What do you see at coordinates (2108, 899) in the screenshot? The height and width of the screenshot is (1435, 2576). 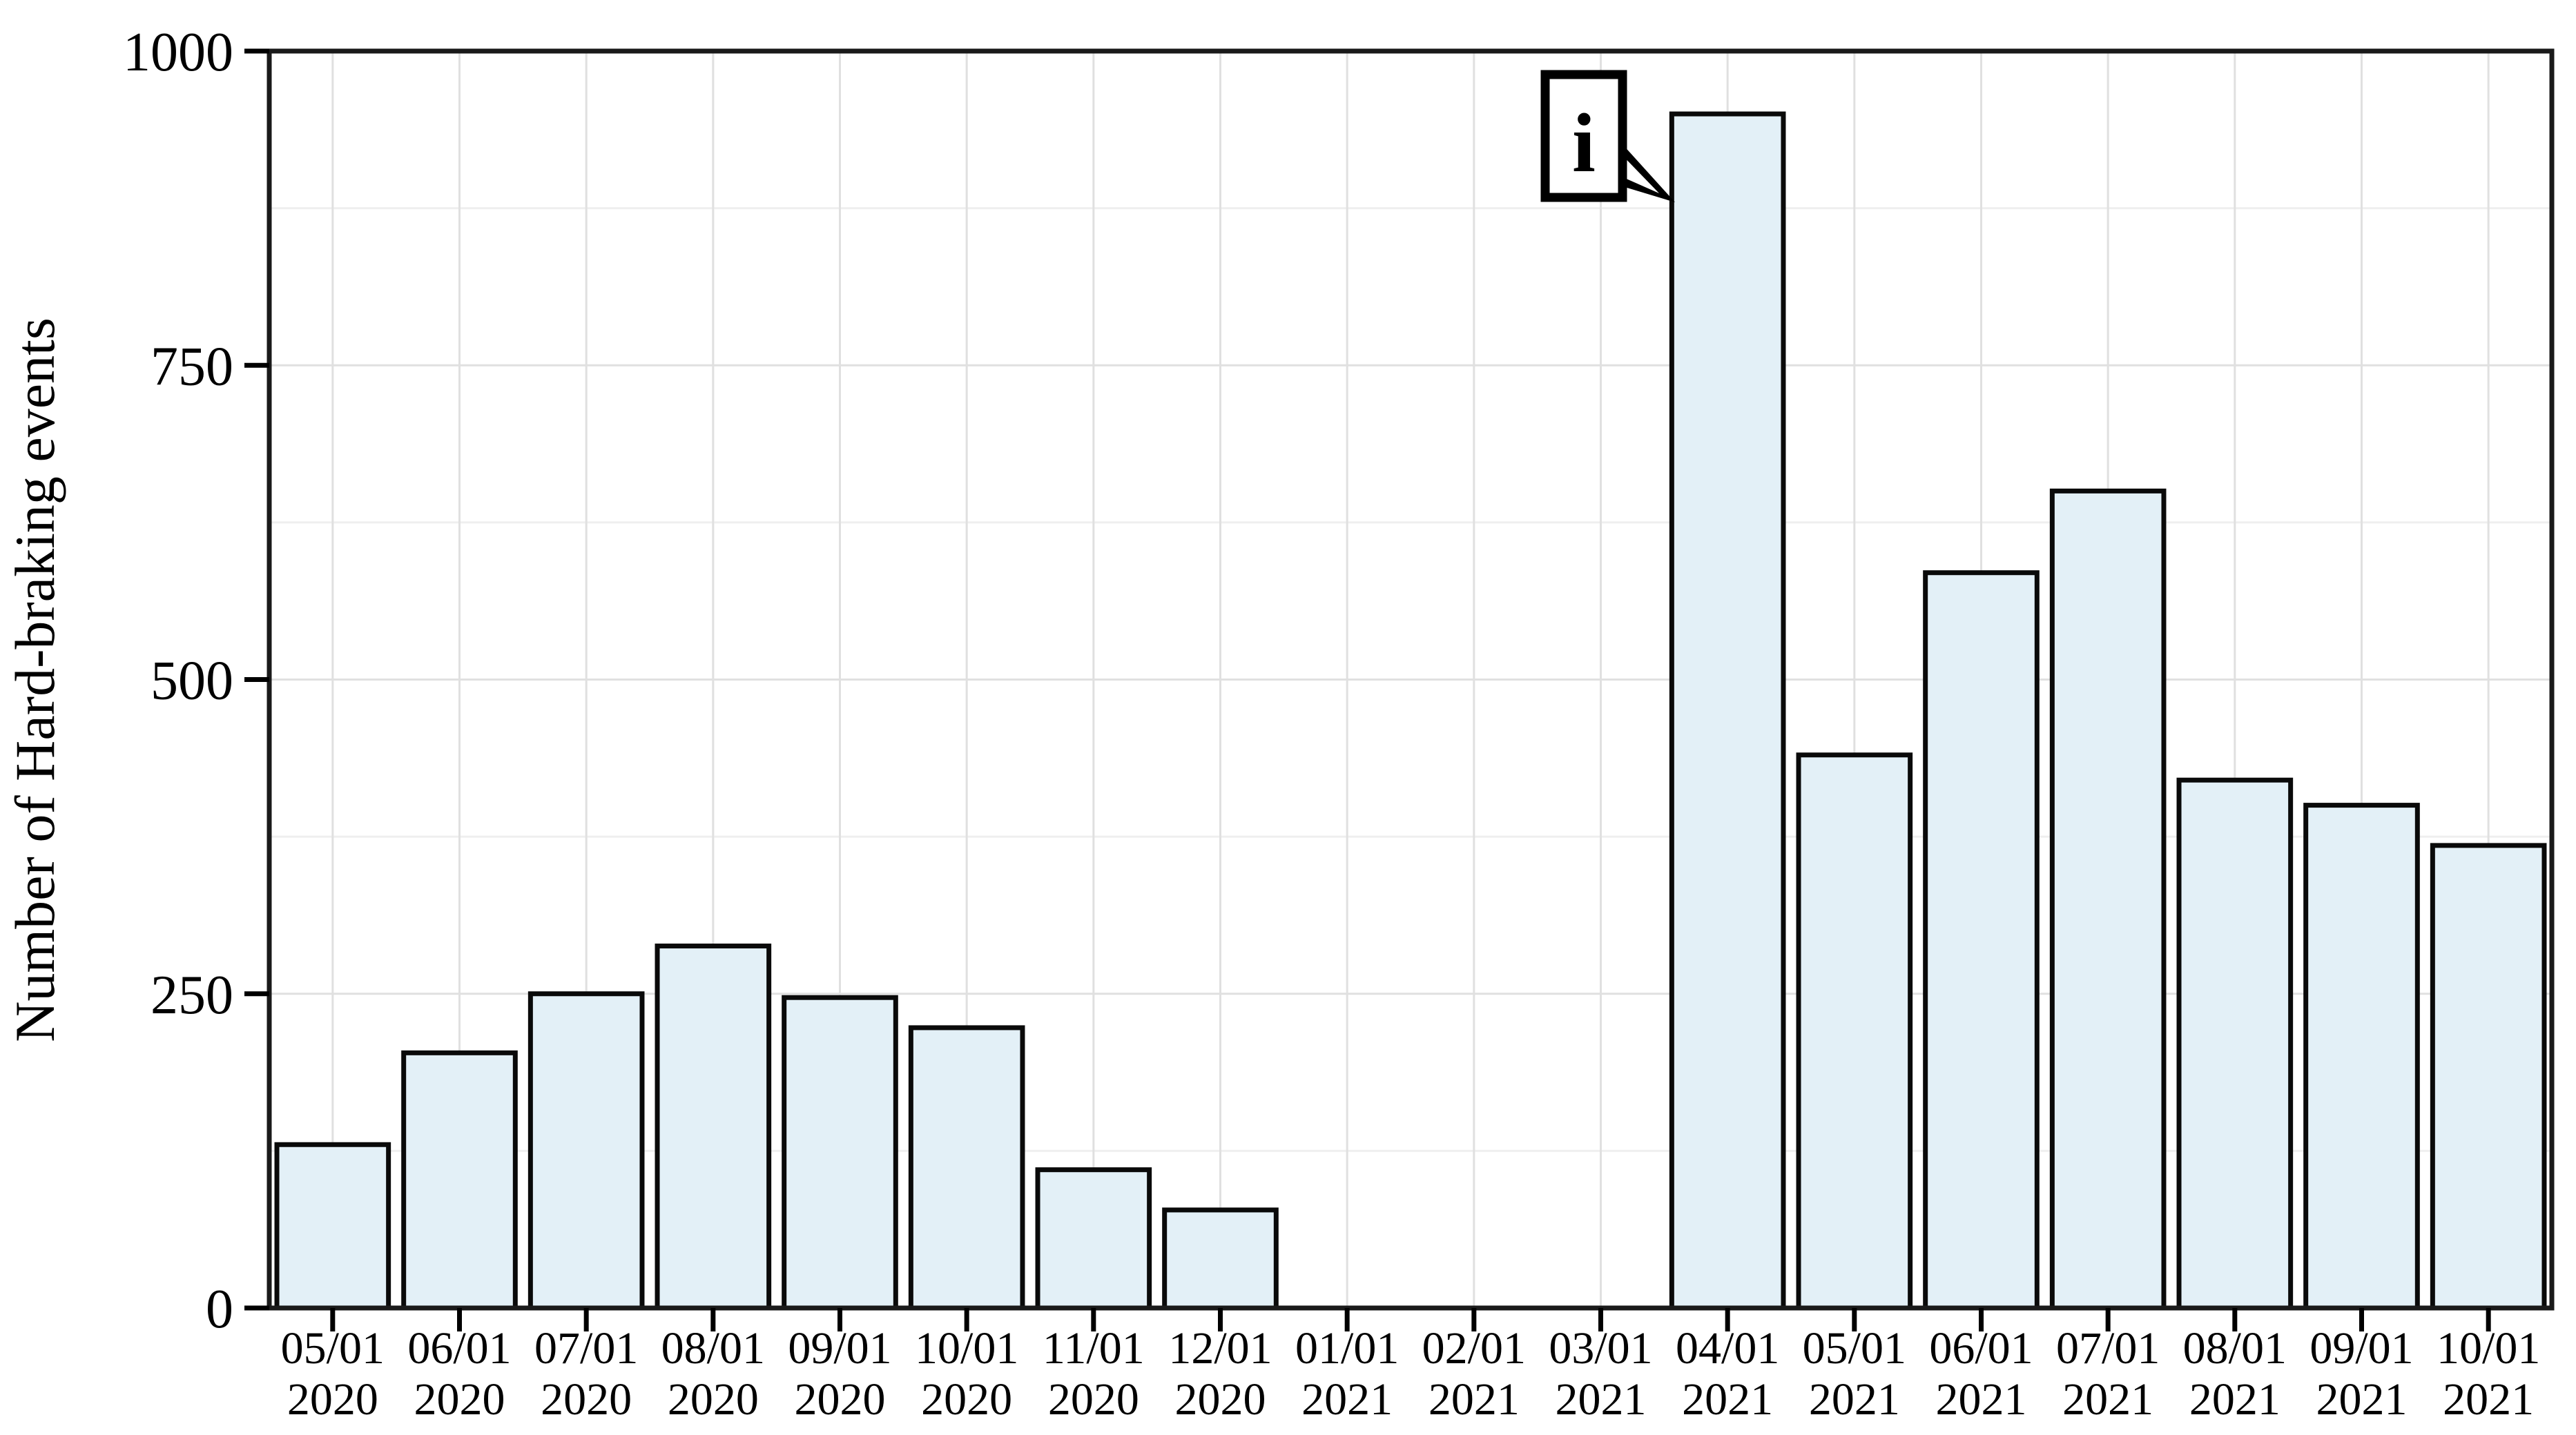 I see `bar-07/01-2021` at bounding box center [2108, 899].